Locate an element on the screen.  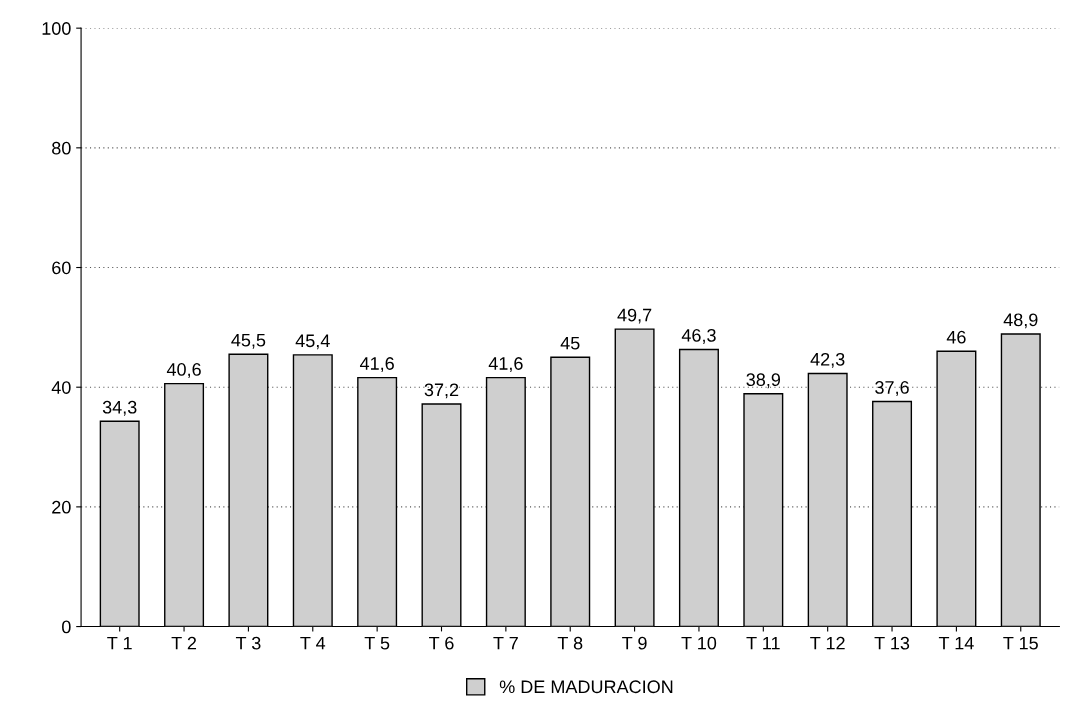
y-tick-label: 0 is located at coordinates (66, 627).